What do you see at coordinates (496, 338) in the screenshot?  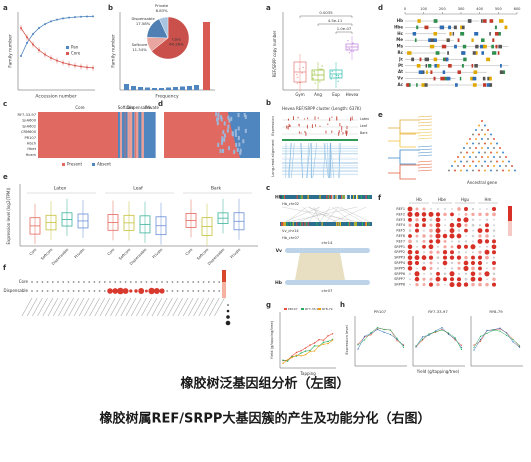 I see `curve` at bounding box center [496, 338].